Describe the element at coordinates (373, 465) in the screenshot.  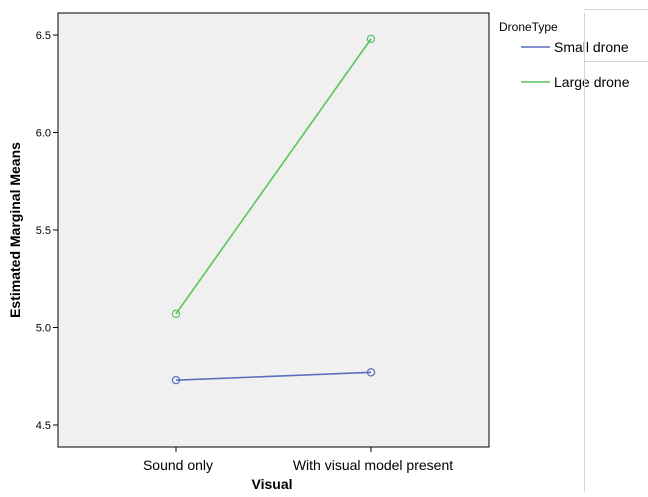
I see `x-tick-label: With visual model present` at that location.